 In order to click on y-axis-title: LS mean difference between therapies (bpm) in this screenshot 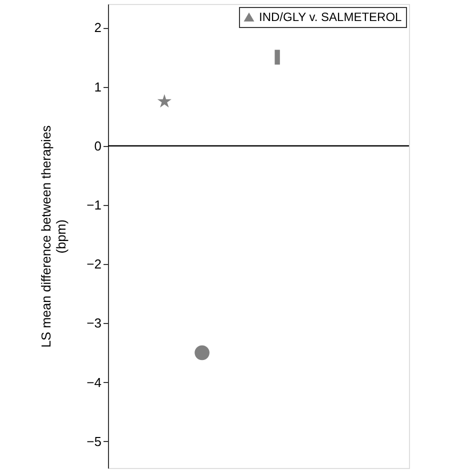, I will do `click(53, 236)`.